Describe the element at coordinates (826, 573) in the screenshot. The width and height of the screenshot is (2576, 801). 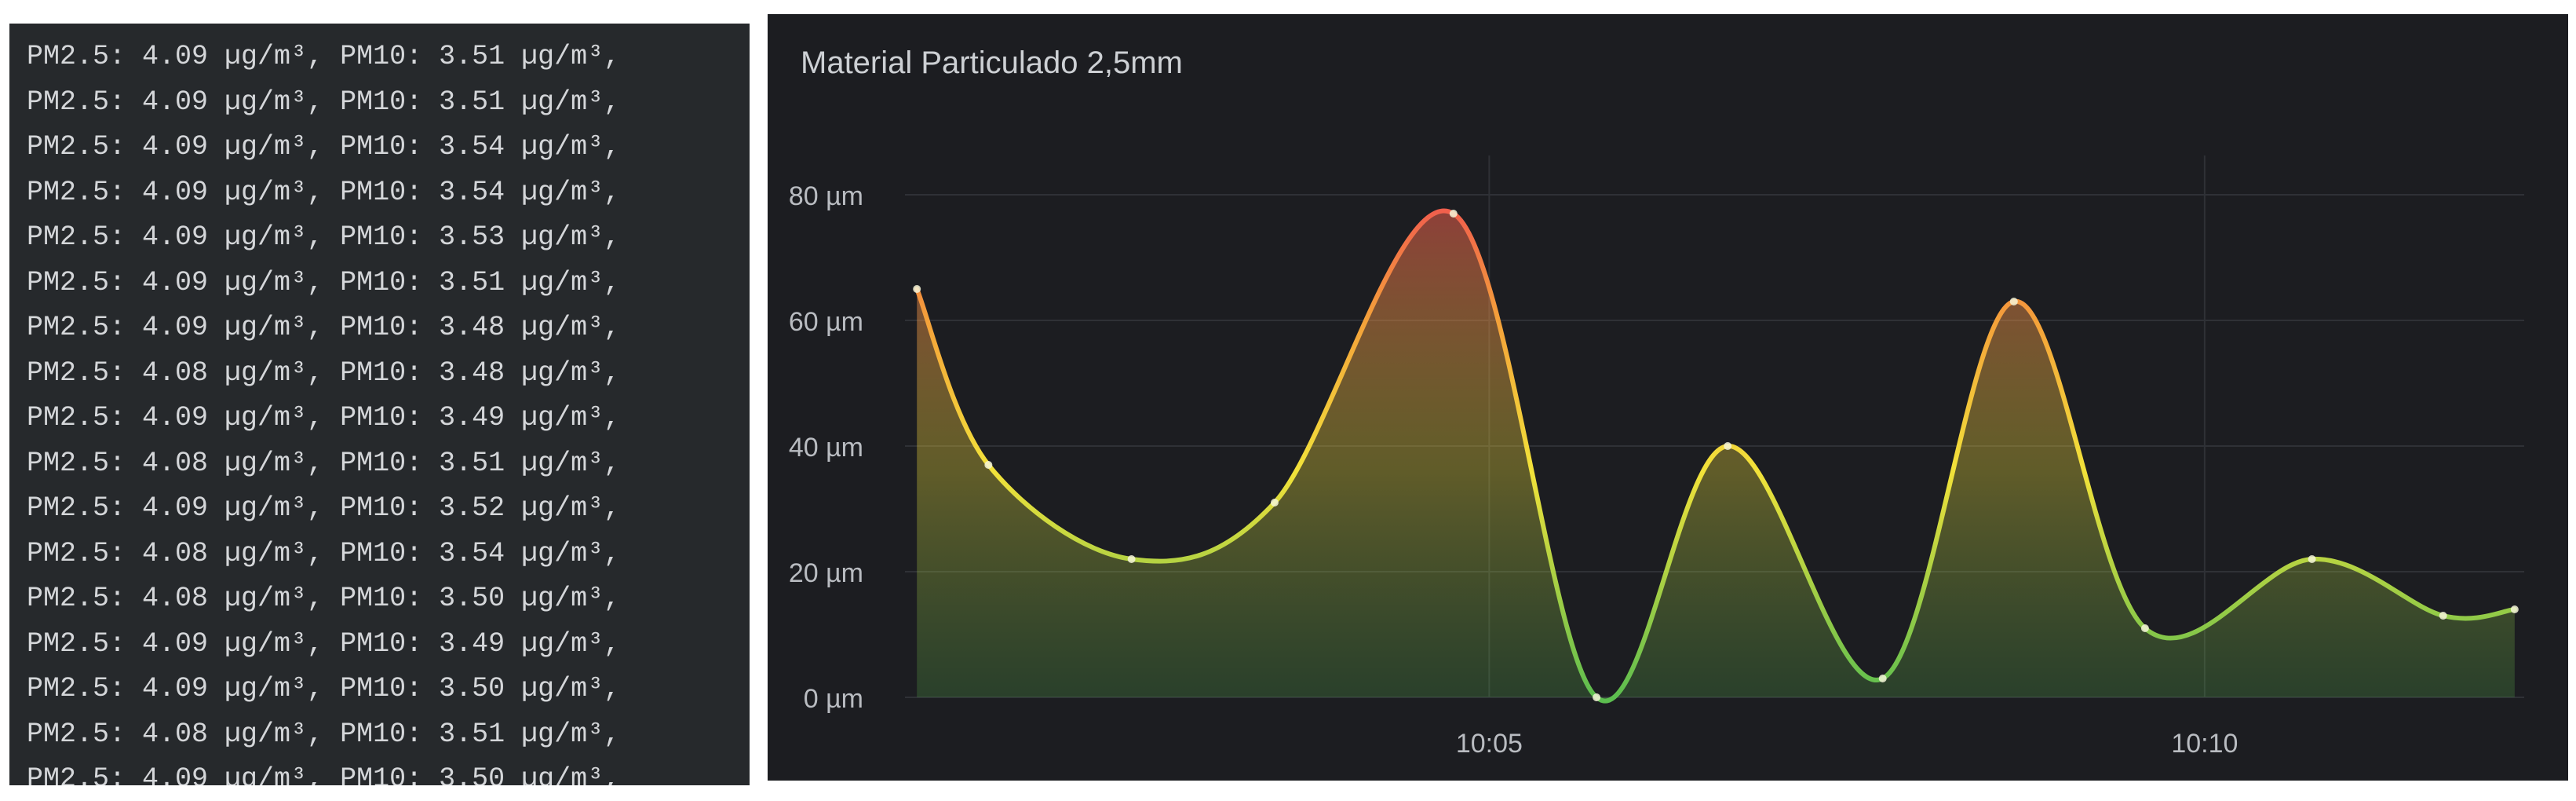
I see `y-tick-label: 20 µm` at that location.